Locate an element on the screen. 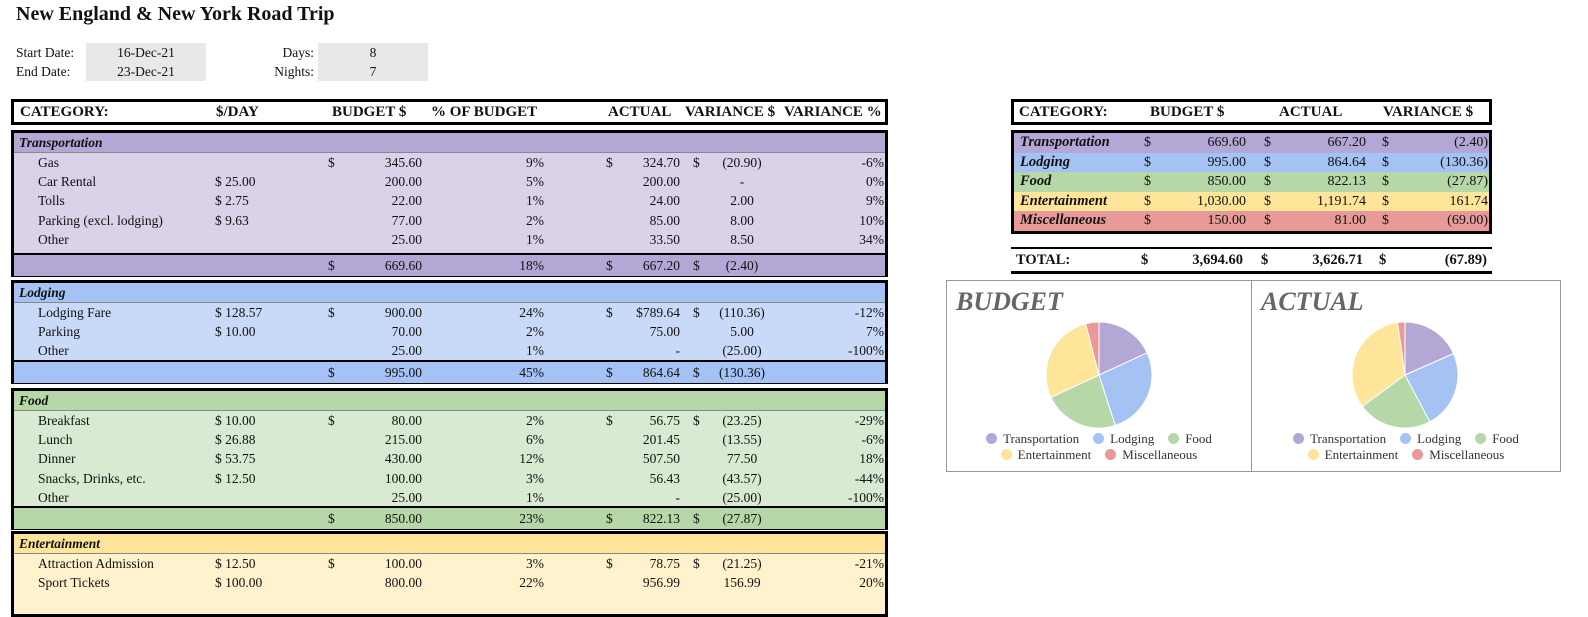 The image size is (1588, 617). nights-field: 7 is located at coordinates (373, 71).